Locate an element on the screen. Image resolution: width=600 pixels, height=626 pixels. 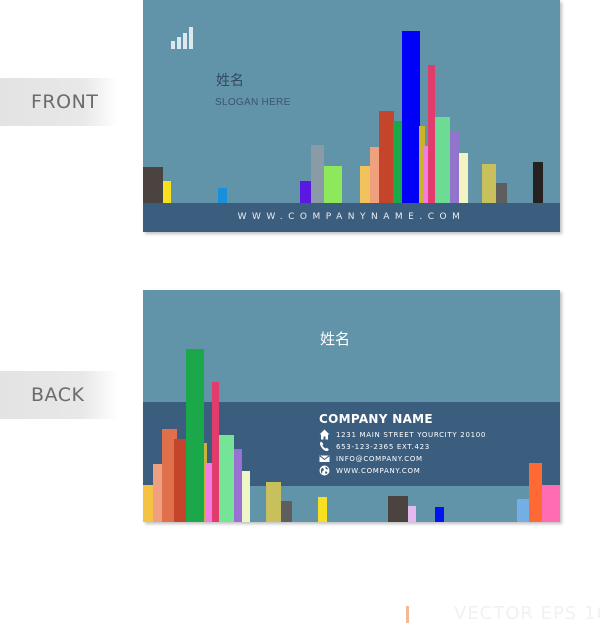
slogan: SLOGAN HERE is located at coordinates (253, 102).